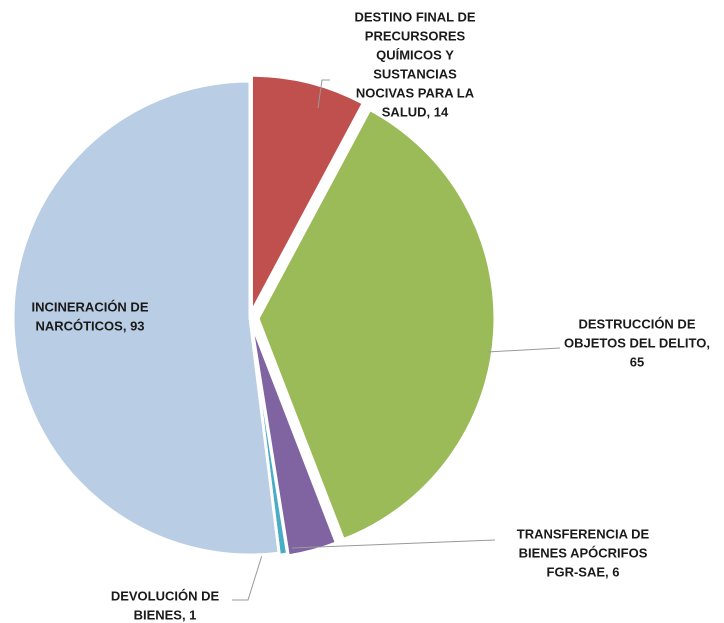 This screenshot has width=724, height=623. I want to click on data-label: SALUD, 14, so click(415, 111).